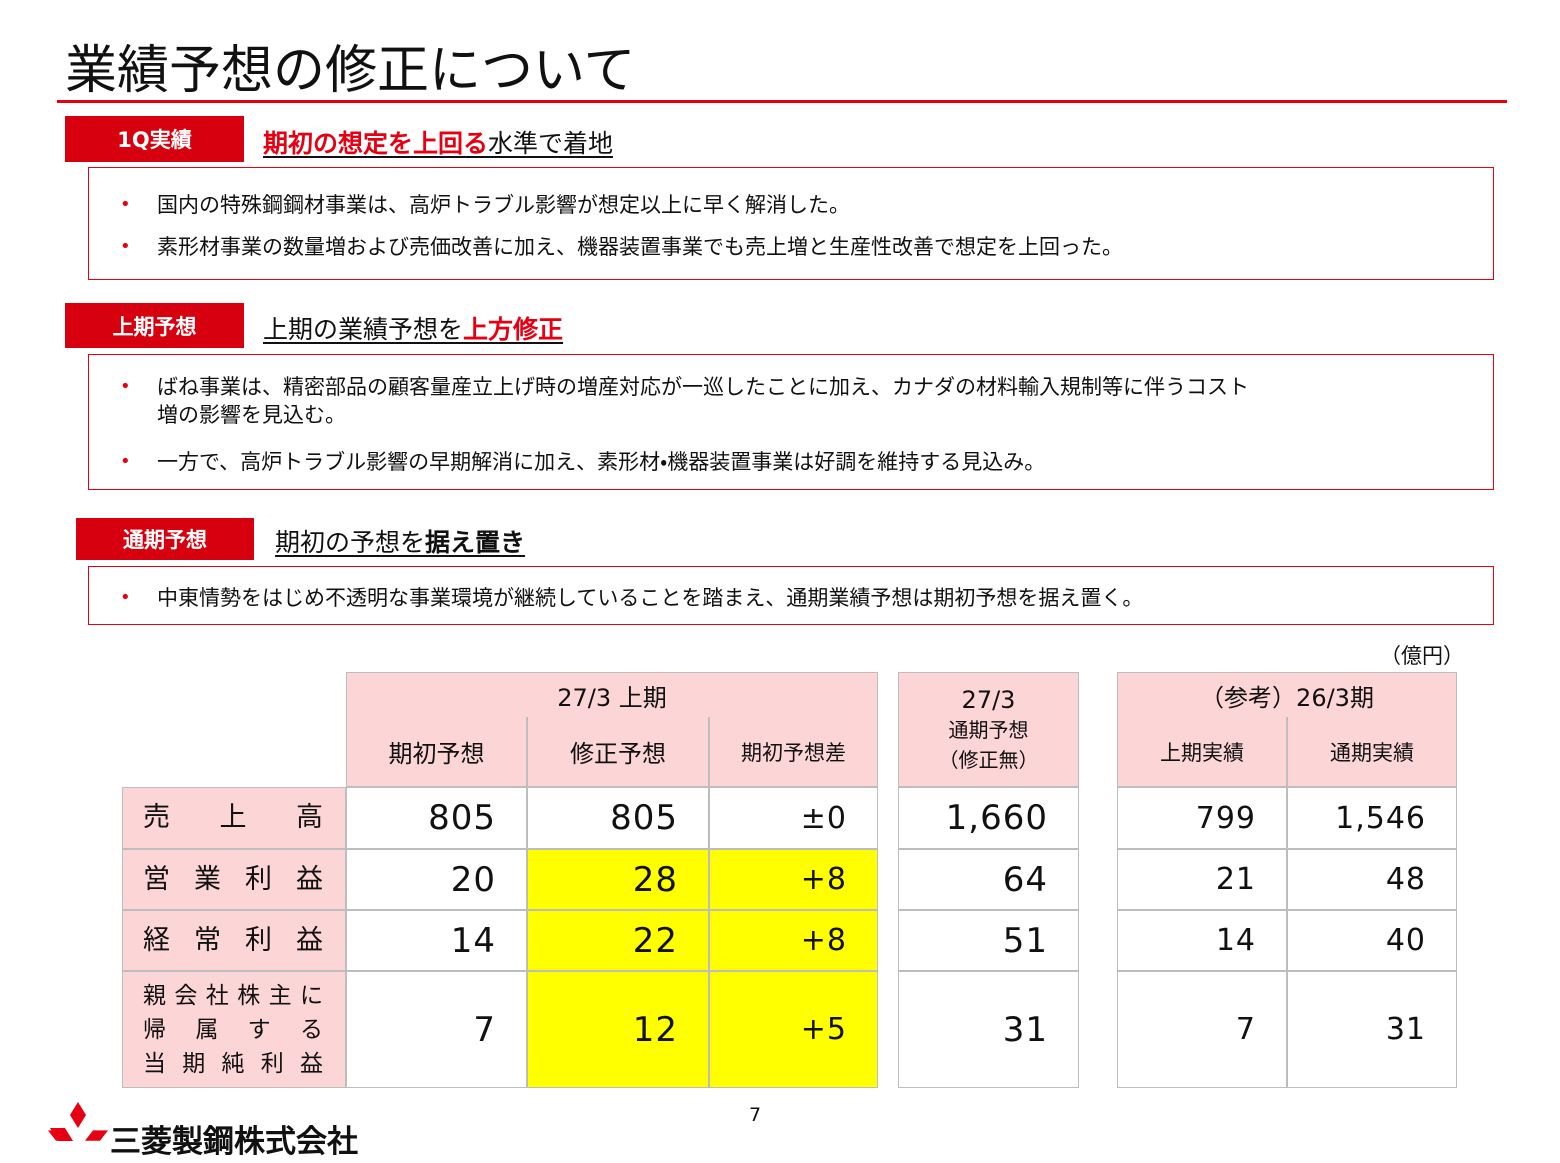 This screenshot has height=1163, width=1560. I want to click on cell-value: +8, so click(823, 879).